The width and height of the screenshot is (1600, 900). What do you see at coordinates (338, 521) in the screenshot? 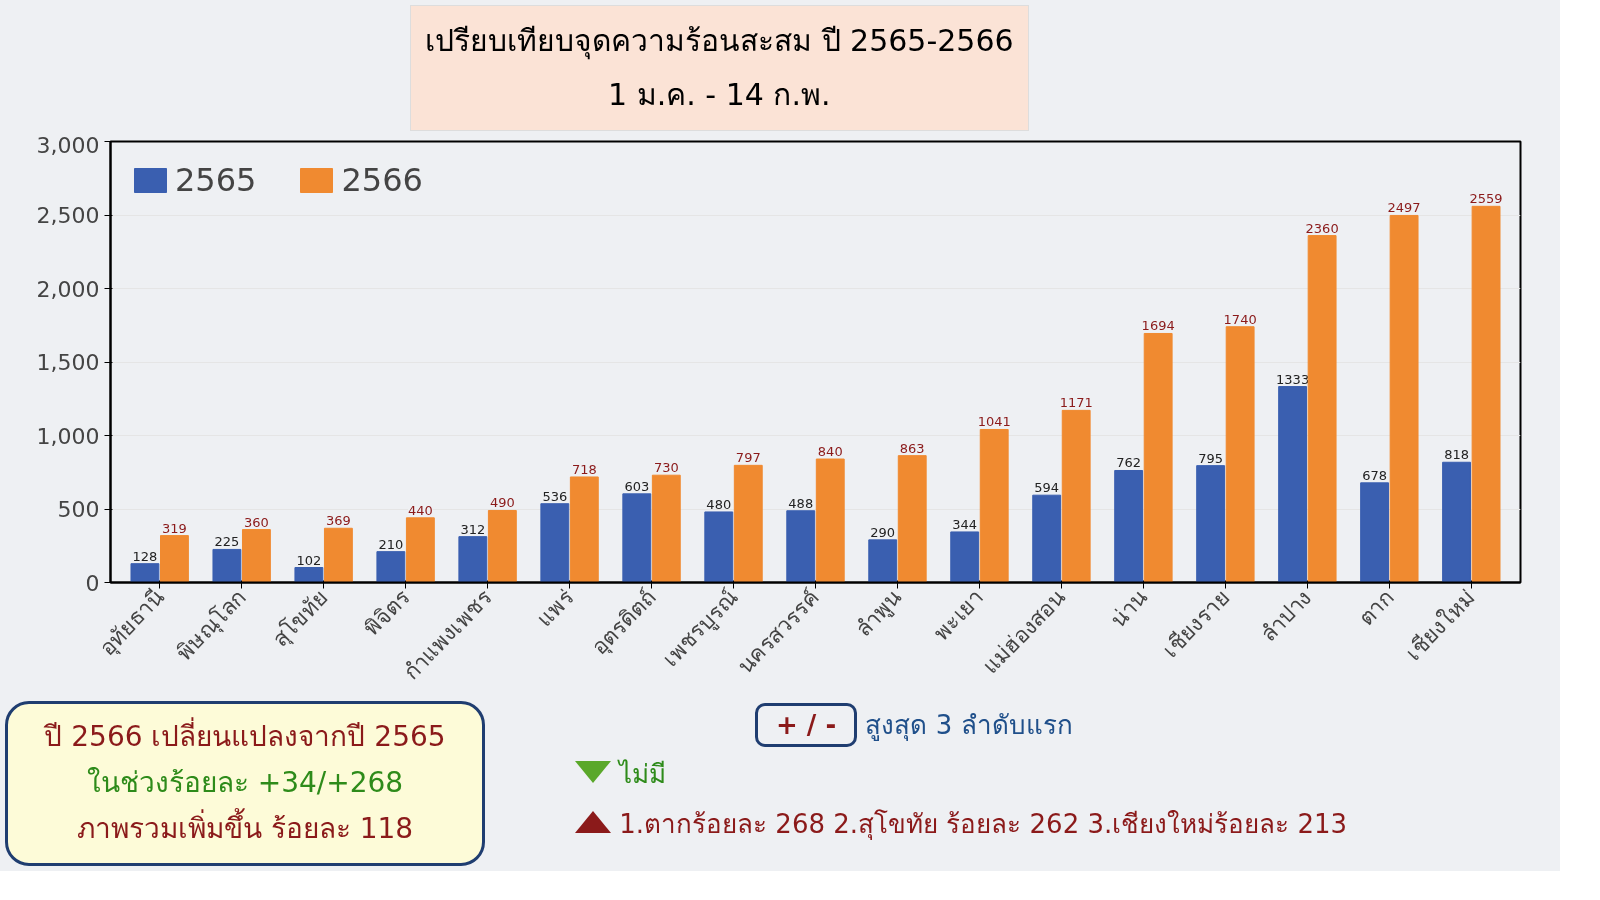
I see `data-label: 369` at bounding box center [338, 521].